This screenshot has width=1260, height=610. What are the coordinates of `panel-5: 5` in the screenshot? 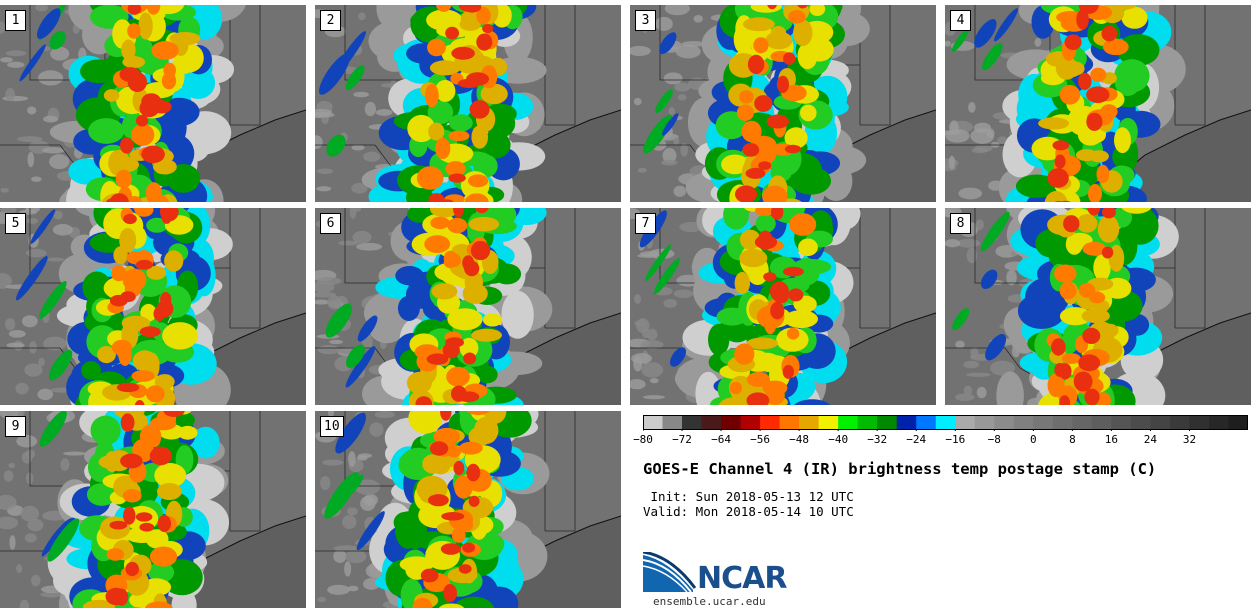 It's located at (153, 306).